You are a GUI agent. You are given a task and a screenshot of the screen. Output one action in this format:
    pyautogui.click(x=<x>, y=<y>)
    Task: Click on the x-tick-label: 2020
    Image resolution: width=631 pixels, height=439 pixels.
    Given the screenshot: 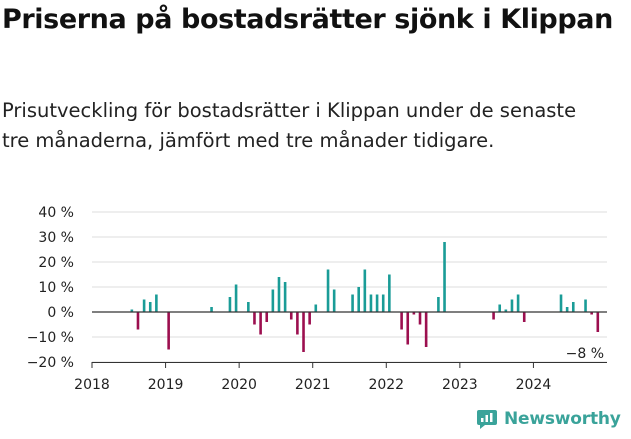 What is the action you would take?
    pyautogui.click(x=239, y=385)
    